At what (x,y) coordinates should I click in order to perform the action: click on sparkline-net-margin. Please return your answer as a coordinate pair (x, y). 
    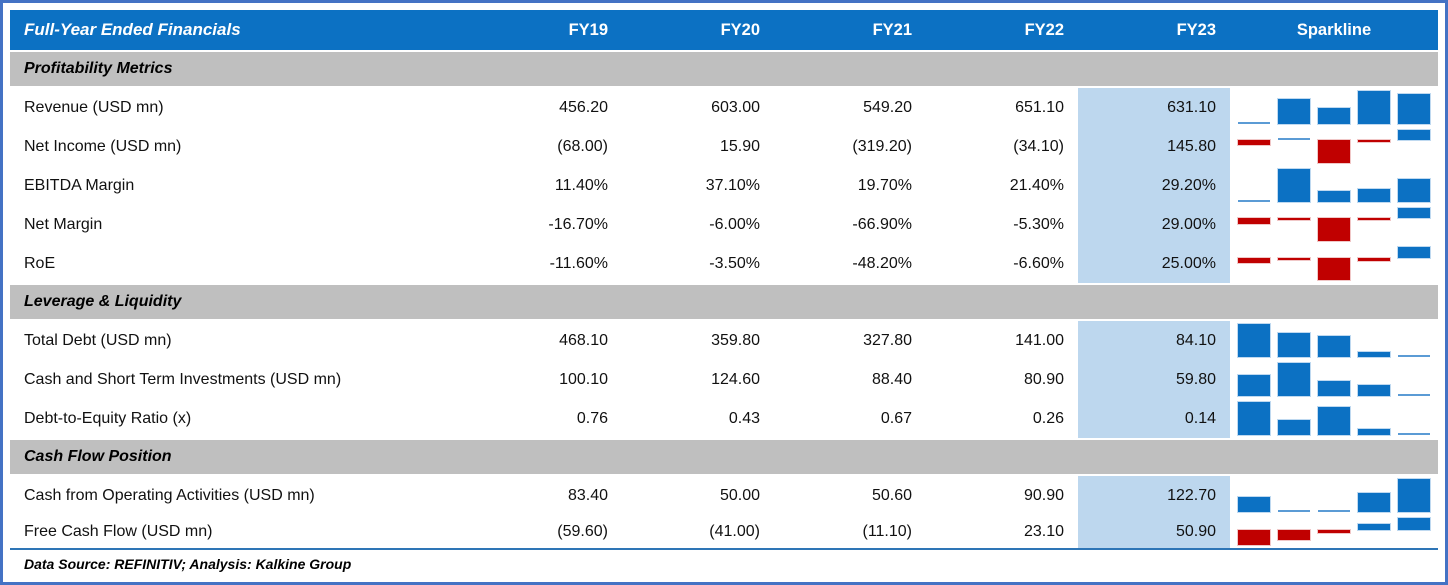
    Looking at the image, I should click on (1334, 224).